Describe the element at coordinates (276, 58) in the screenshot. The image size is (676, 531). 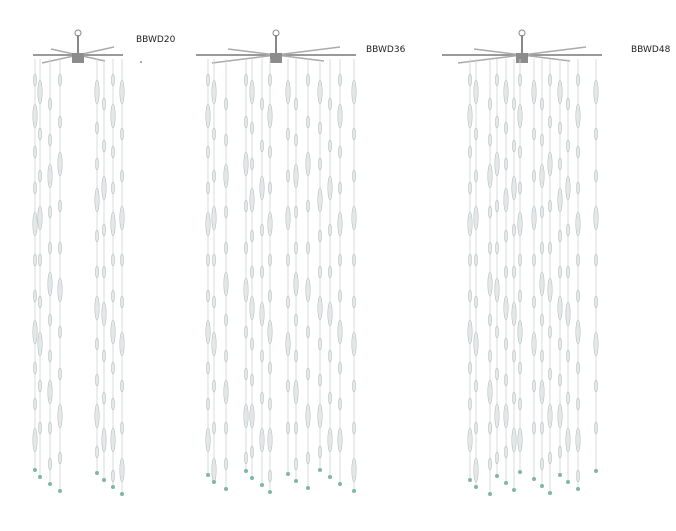
I see `hub` at that location.